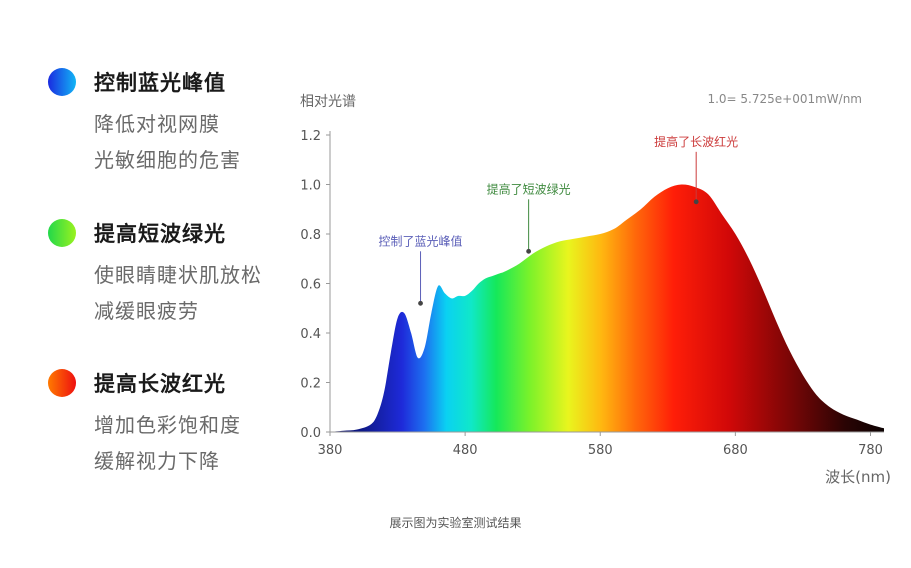  Describe the element at coordinates (310, 384) in the screenshot. I see `y-tick-label: 0.2` at that location.